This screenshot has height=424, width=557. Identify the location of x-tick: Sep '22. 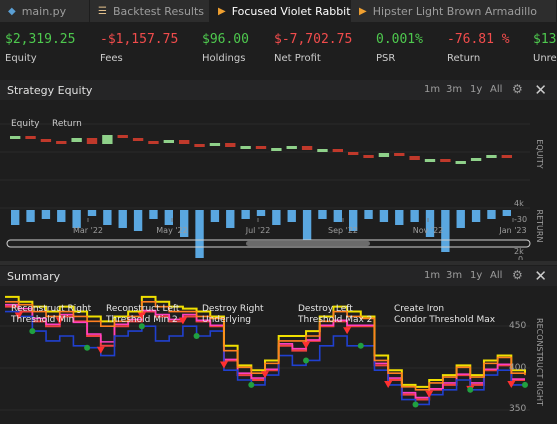
(343, 230).